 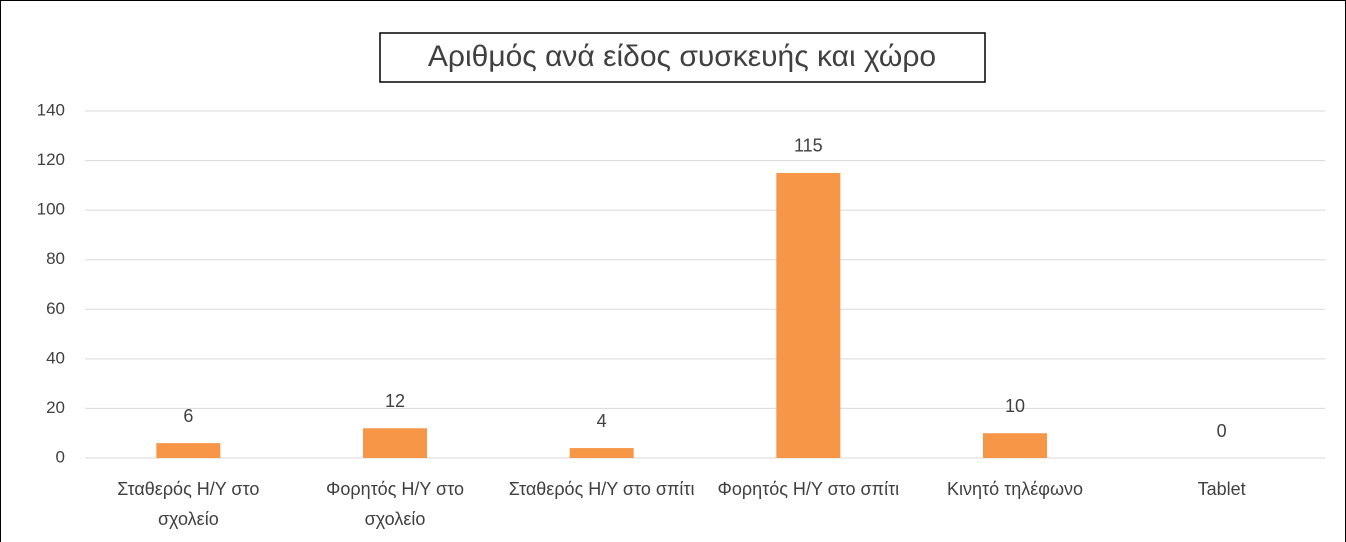 I want to click on y-tick-label: 100, so click(x=51, y=209).